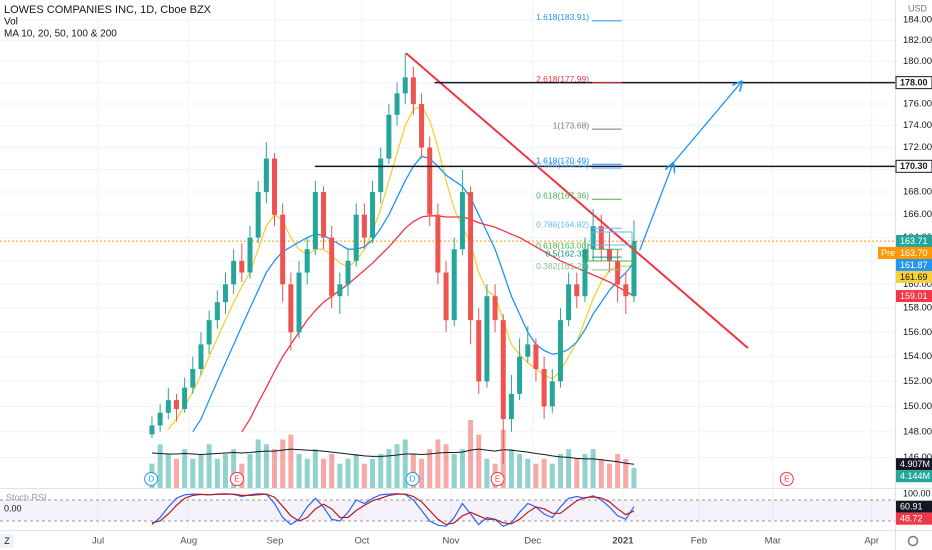  Describe the element at coordinates (571, 125) in the screenshot. I see `fib-label: 1(173.68)` at that location.